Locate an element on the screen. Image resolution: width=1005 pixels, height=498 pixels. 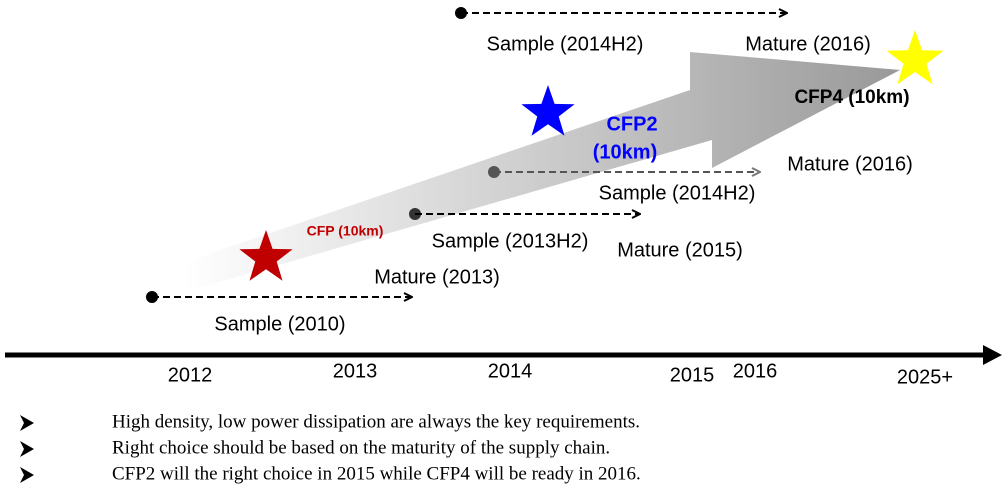
tick-label: 2013 is located at coordinates (355, 371).